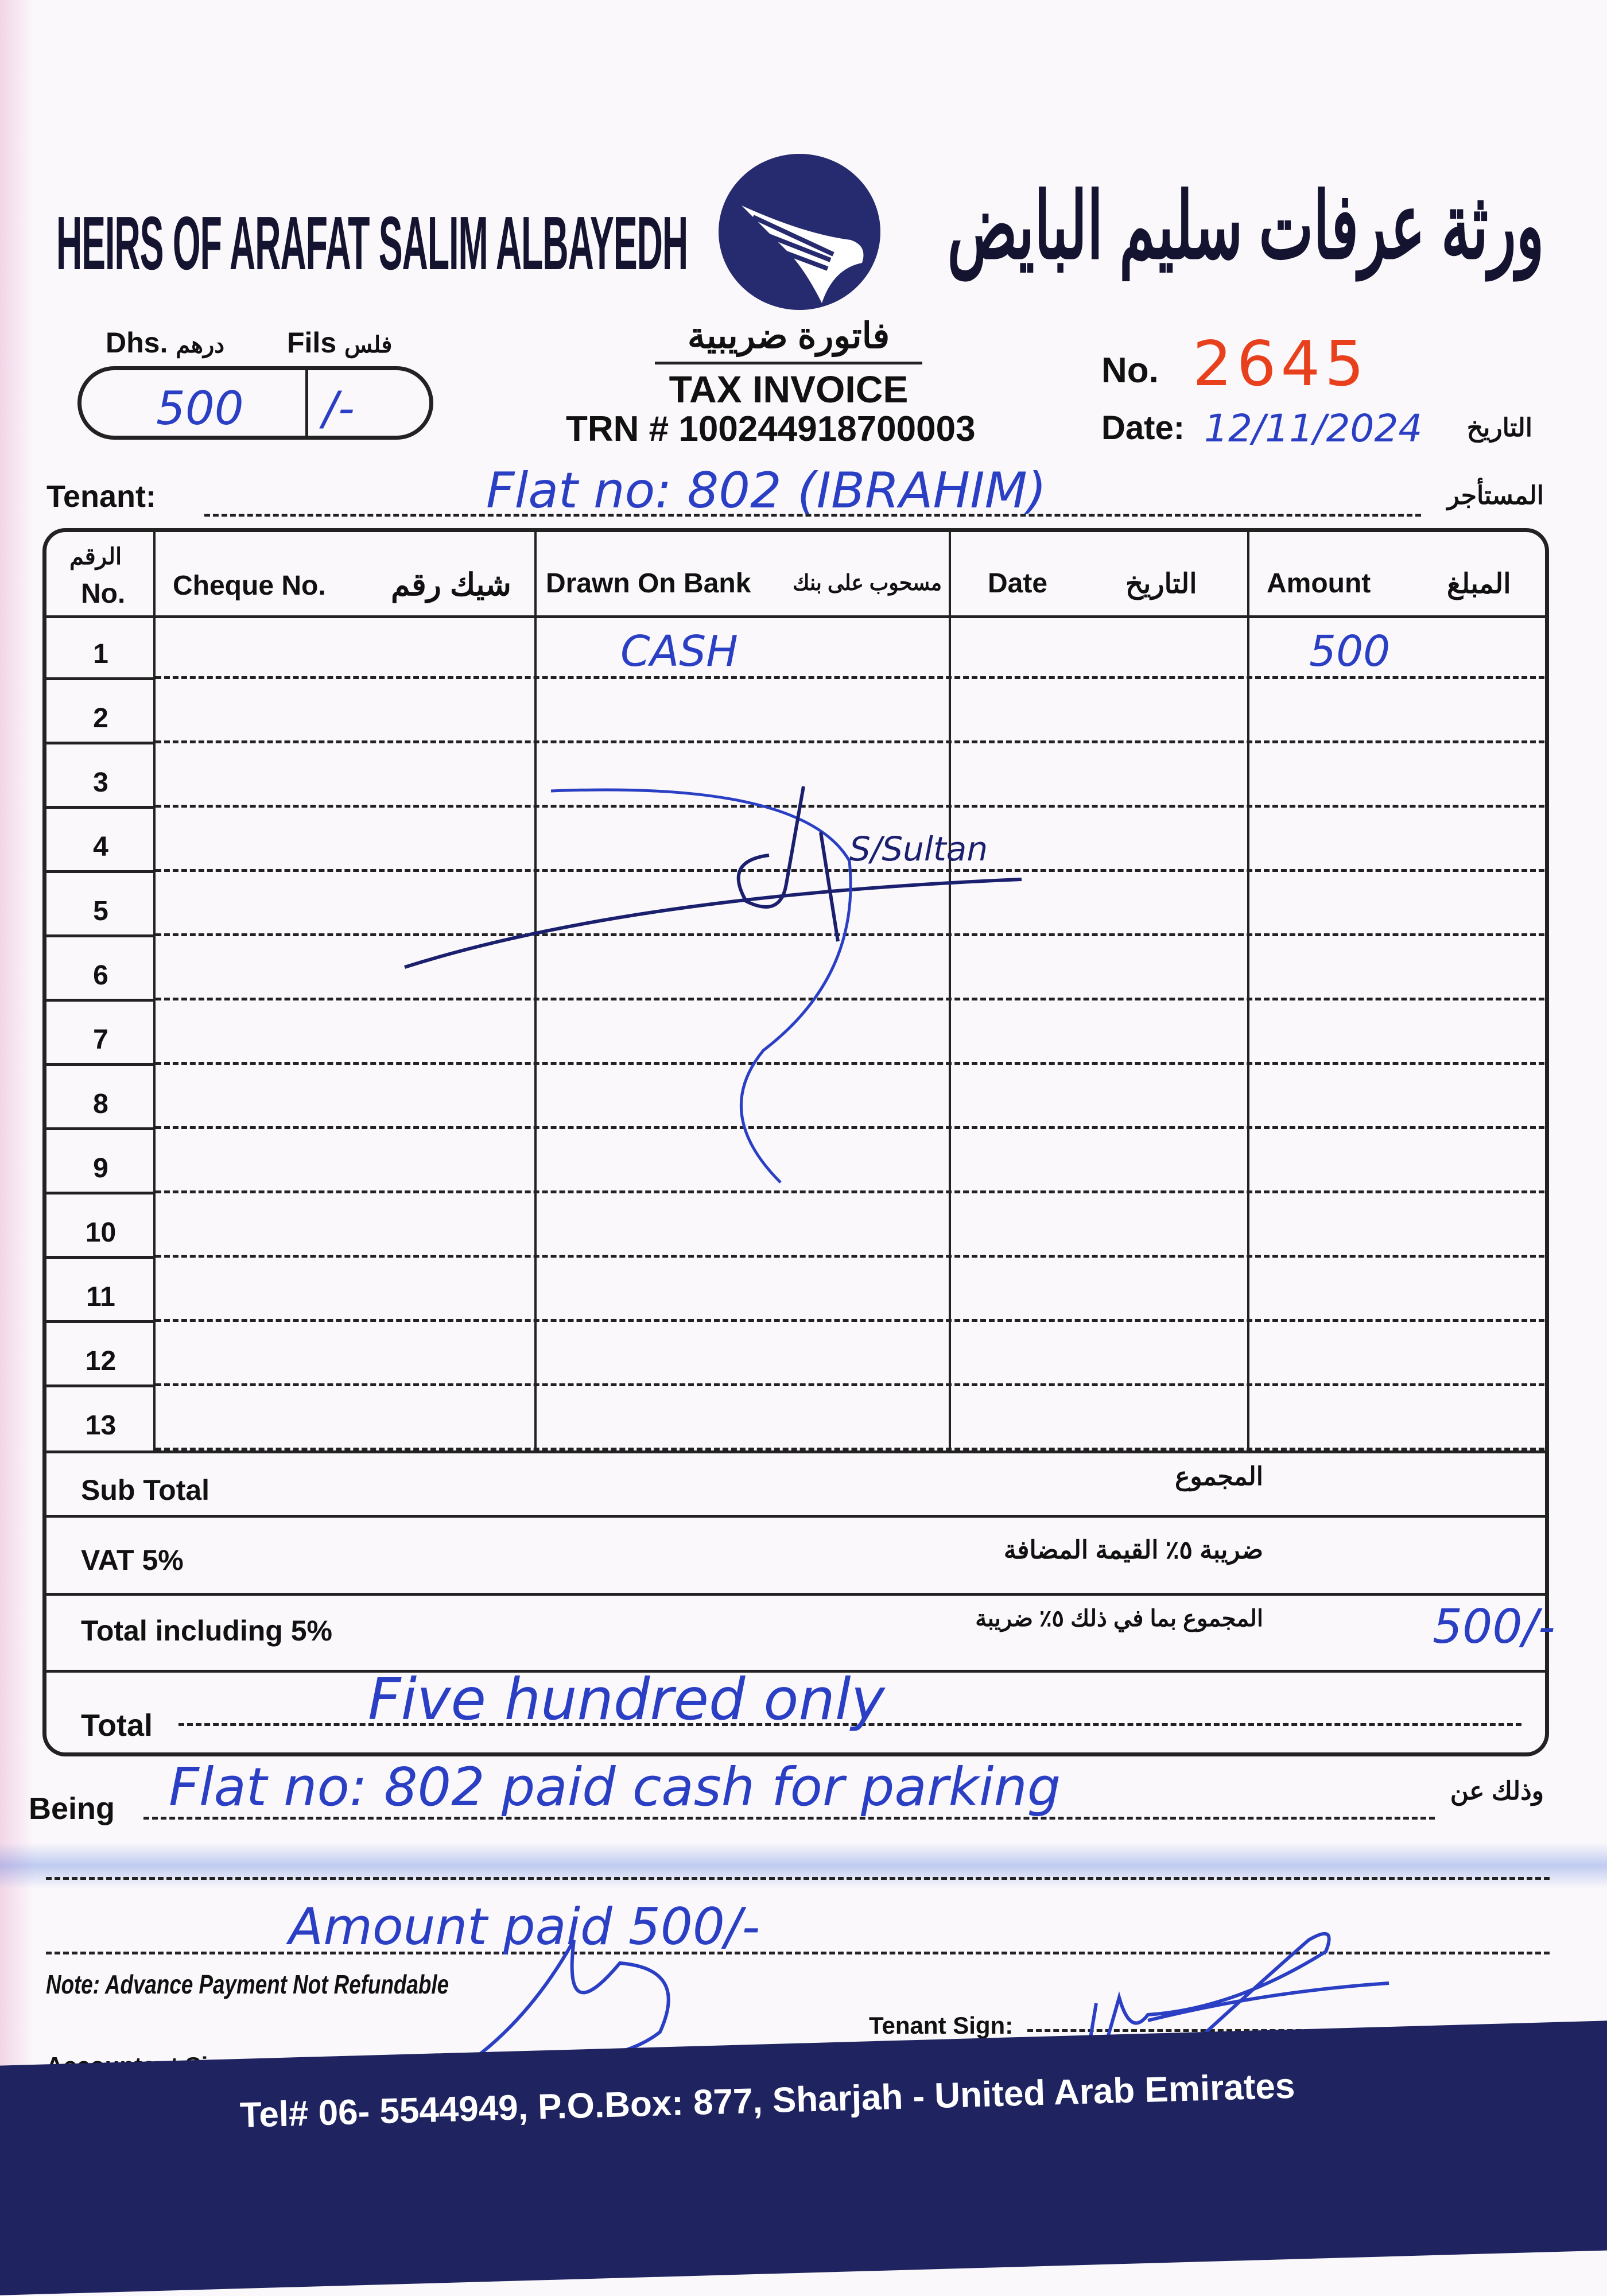 The image size is (1607, 2296). What do you see at coordinates (796, 647) in the screenshot?
I see `table-row: 1 CASH 500` at bounding box center [796, 647].